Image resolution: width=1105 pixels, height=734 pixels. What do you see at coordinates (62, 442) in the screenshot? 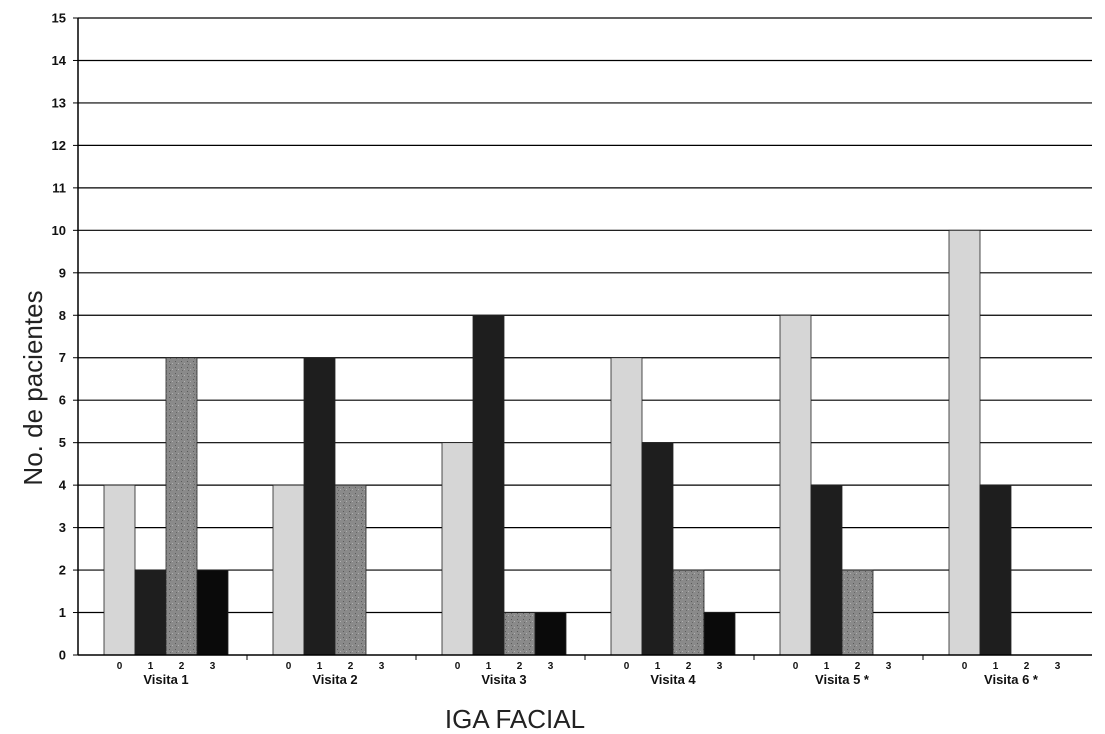
I see `y-tick-label: 5` at bounding box center [62, 442].